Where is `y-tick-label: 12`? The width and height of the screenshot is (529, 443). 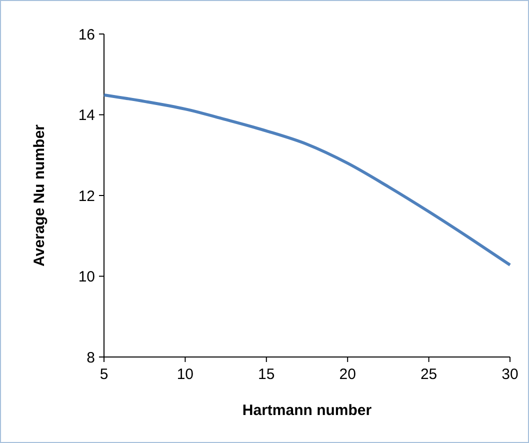
y-tick-label: 12 is located at coordinates (86, 196).